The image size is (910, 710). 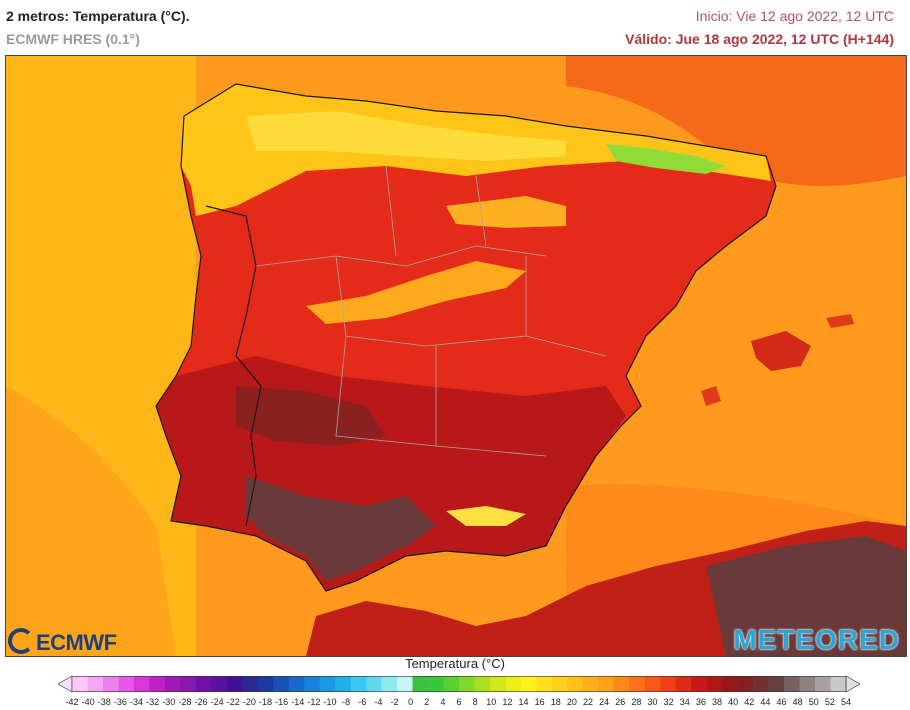 I want to click on legend-arrow-left, so click(x=65, y=684).